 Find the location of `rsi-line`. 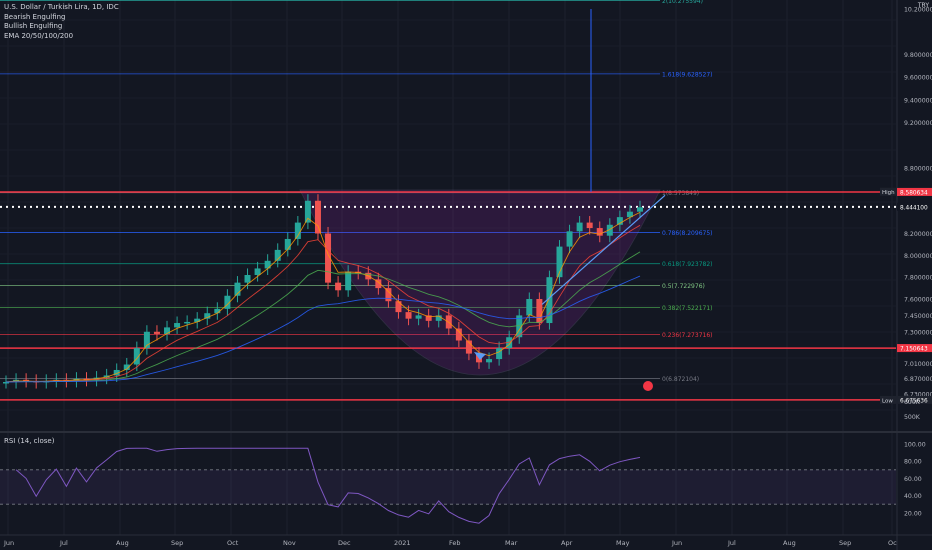

rsi-line is located at coordinates (328, 485).